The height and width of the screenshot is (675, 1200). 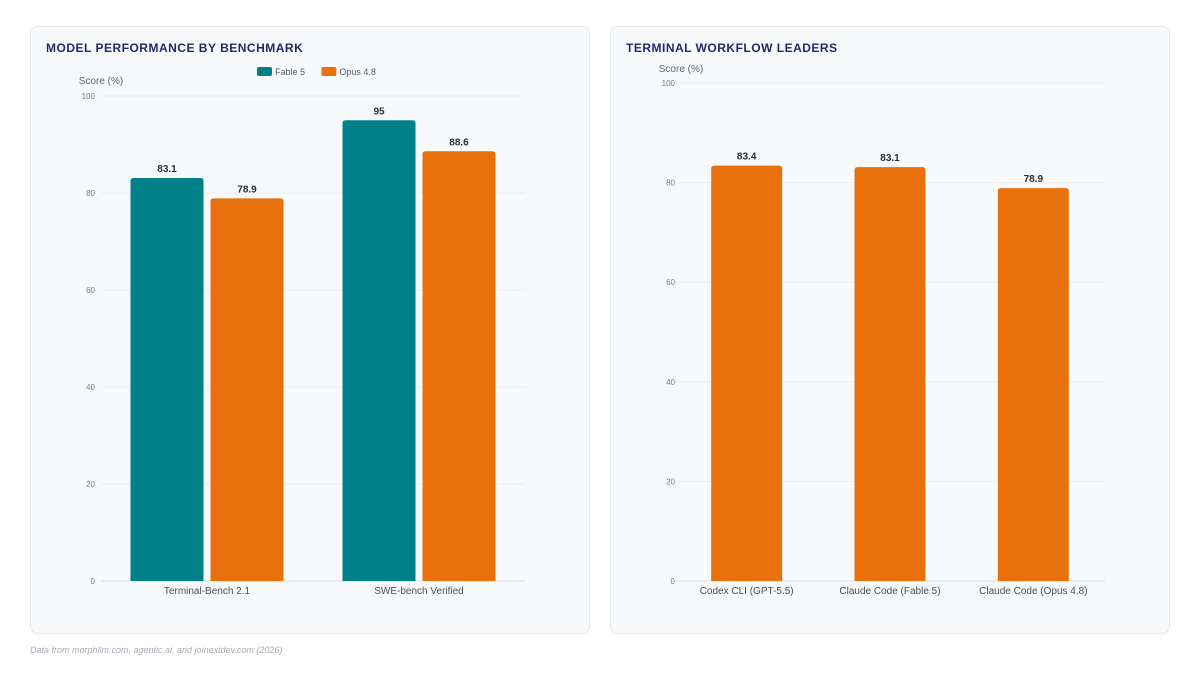 I want to click on chart-title: TERMINAL WORKFLOW LEADERS, so click(x=732, y=48).